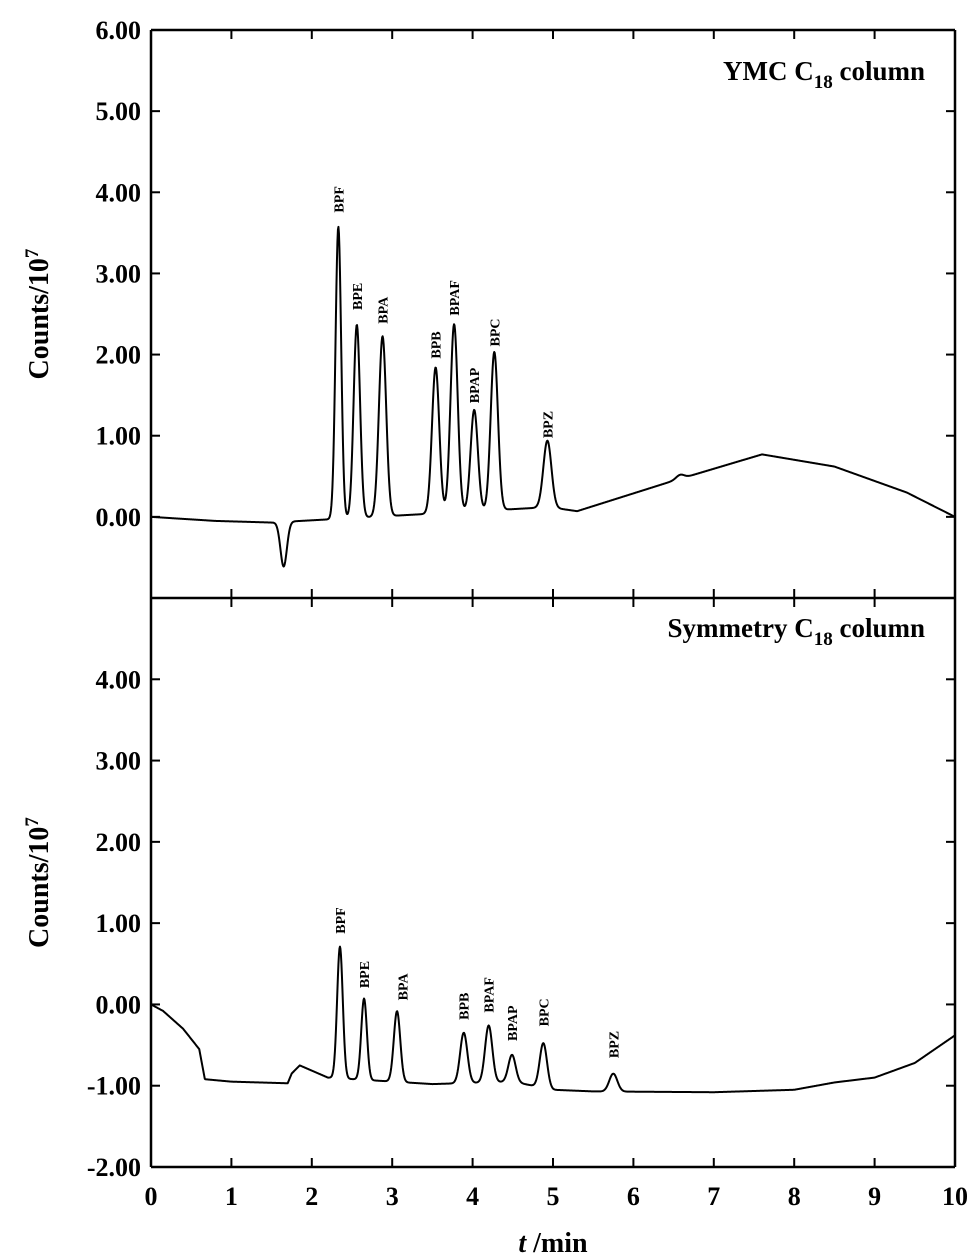 The width and height of the screenshot is (974, 1260). I want to click on ymc-ytick-label: 3.00, so click(119, 273).